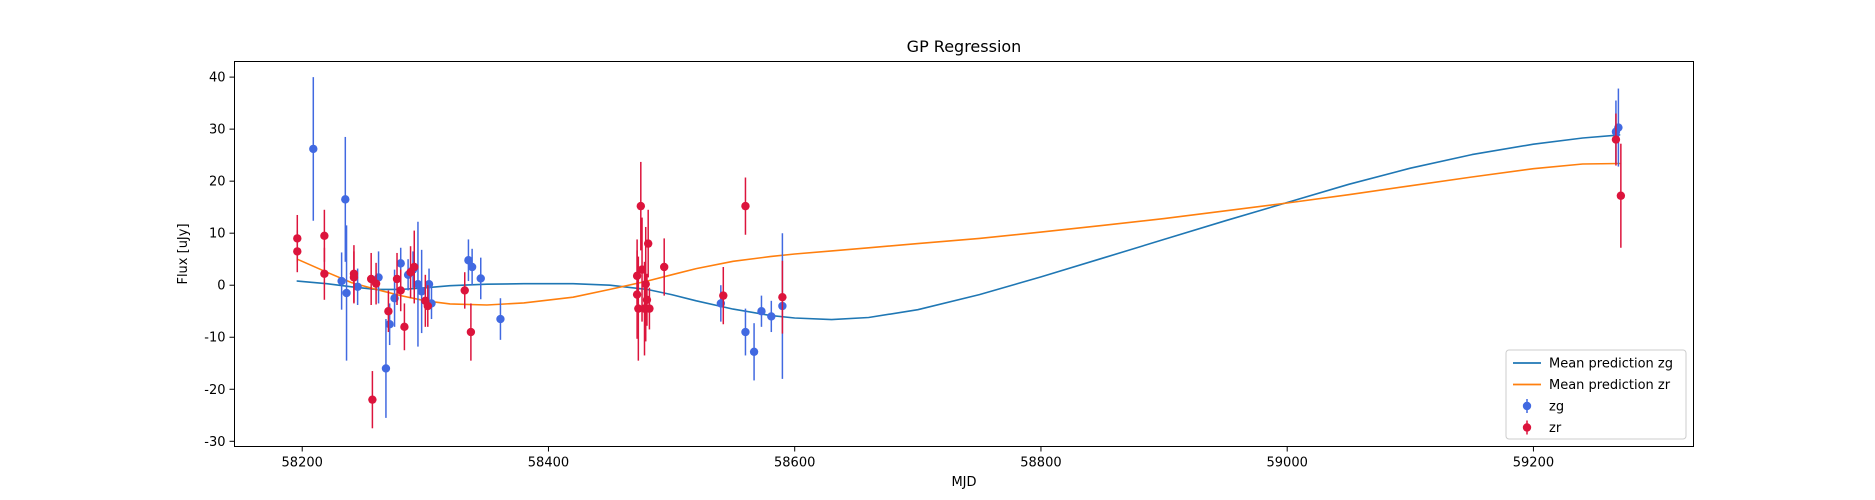  Describe the element at coordinates (1596, 394) in the screenshot. I see `legend-box` at that location.